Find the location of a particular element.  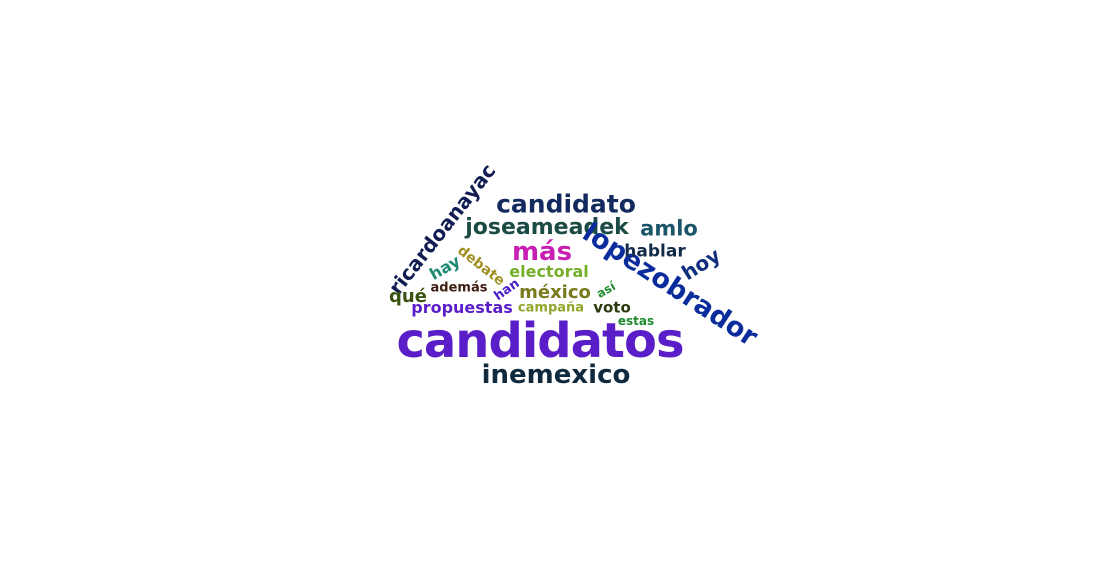

word-propuestas: propuestas is located at coordinates (462, 307).